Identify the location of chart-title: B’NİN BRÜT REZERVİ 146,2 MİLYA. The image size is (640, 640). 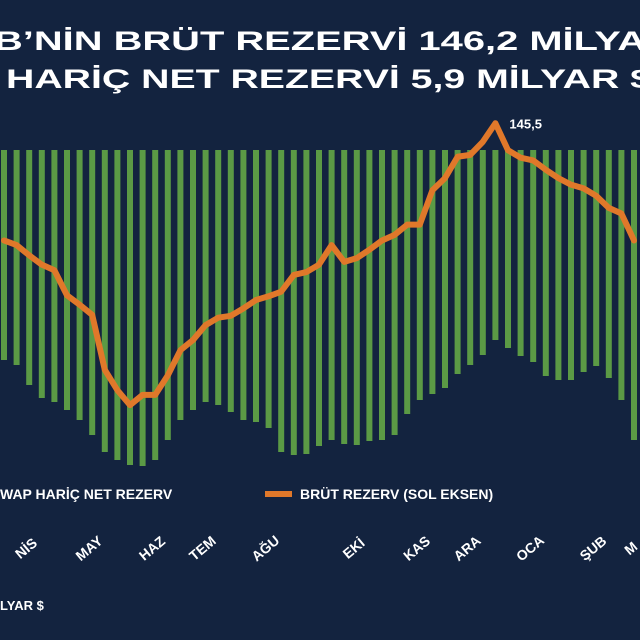
(320, 41).